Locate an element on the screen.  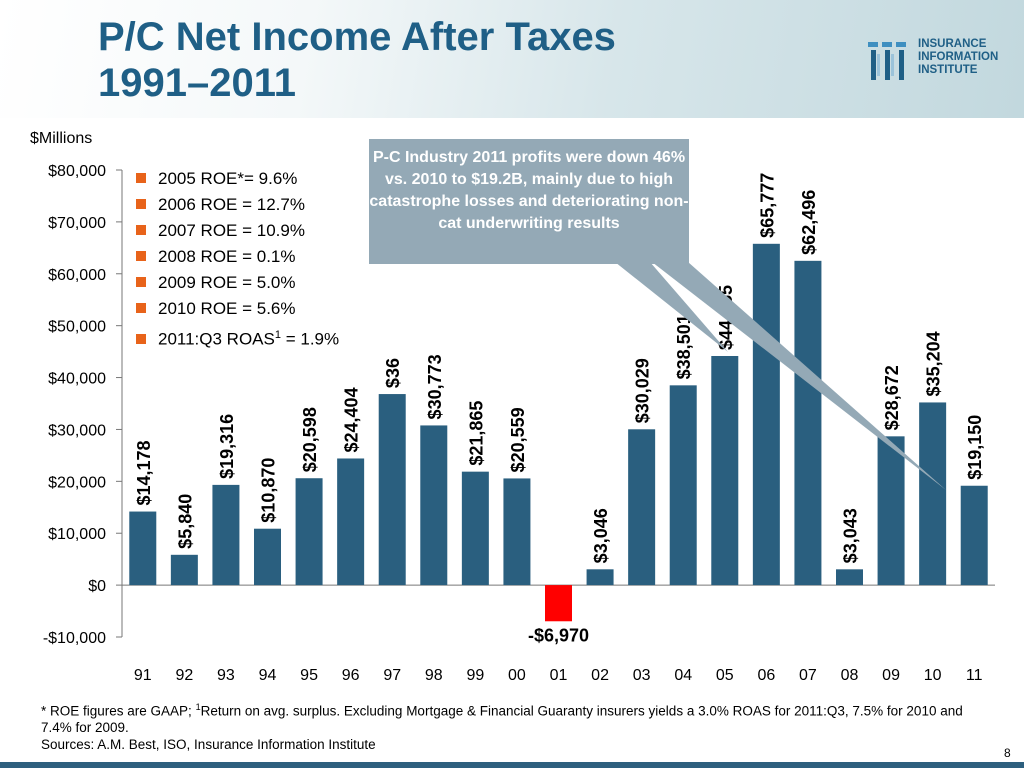
x-tick-label: 96 is located at coordinates (351, 675).